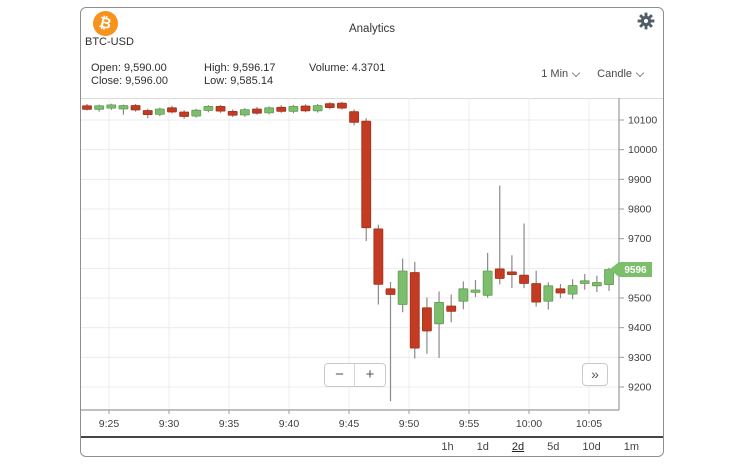 This screenshot has height=466, width=754. I want to click on range-option-1m: 1m, so click(631, 447).